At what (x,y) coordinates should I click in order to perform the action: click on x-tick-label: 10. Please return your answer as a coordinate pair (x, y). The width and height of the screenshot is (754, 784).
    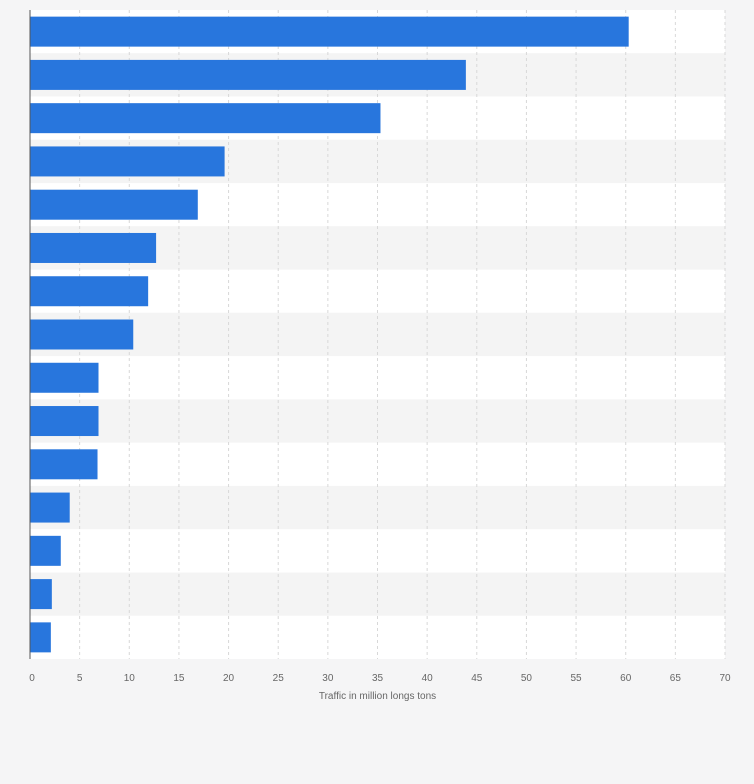
    Looking at the image, I should click on (130, 678).